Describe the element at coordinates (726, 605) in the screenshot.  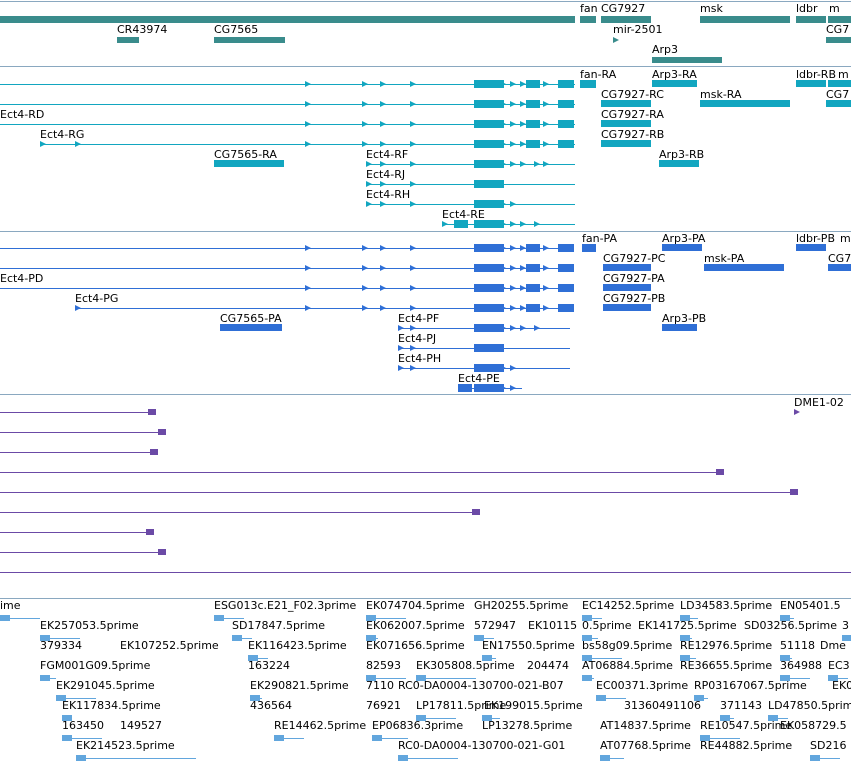
I see `feature-label: LD34583.5prime` at that location.